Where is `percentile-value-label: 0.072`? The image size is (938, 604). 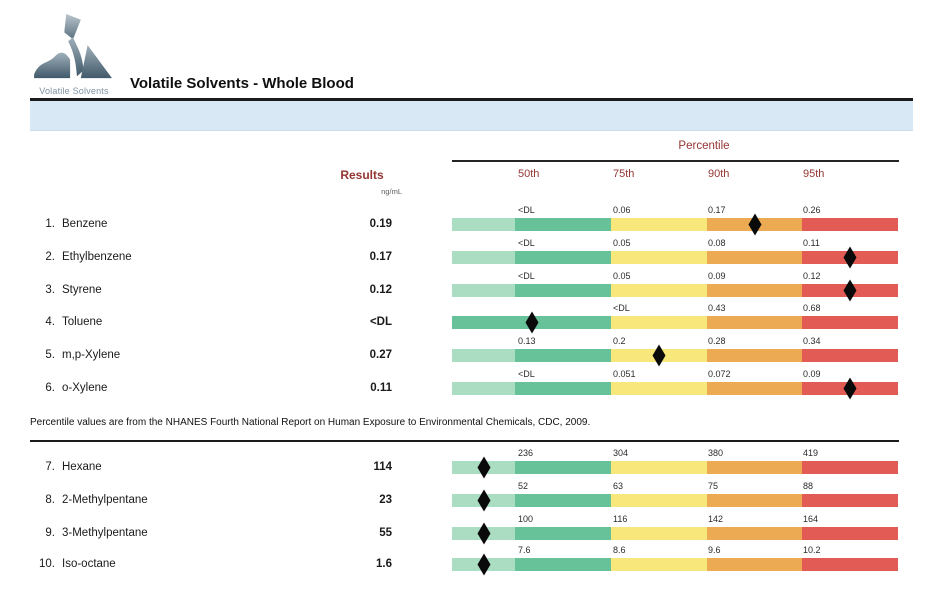 percentile-value-label: 0.072 is located at coordinates (719, 374).